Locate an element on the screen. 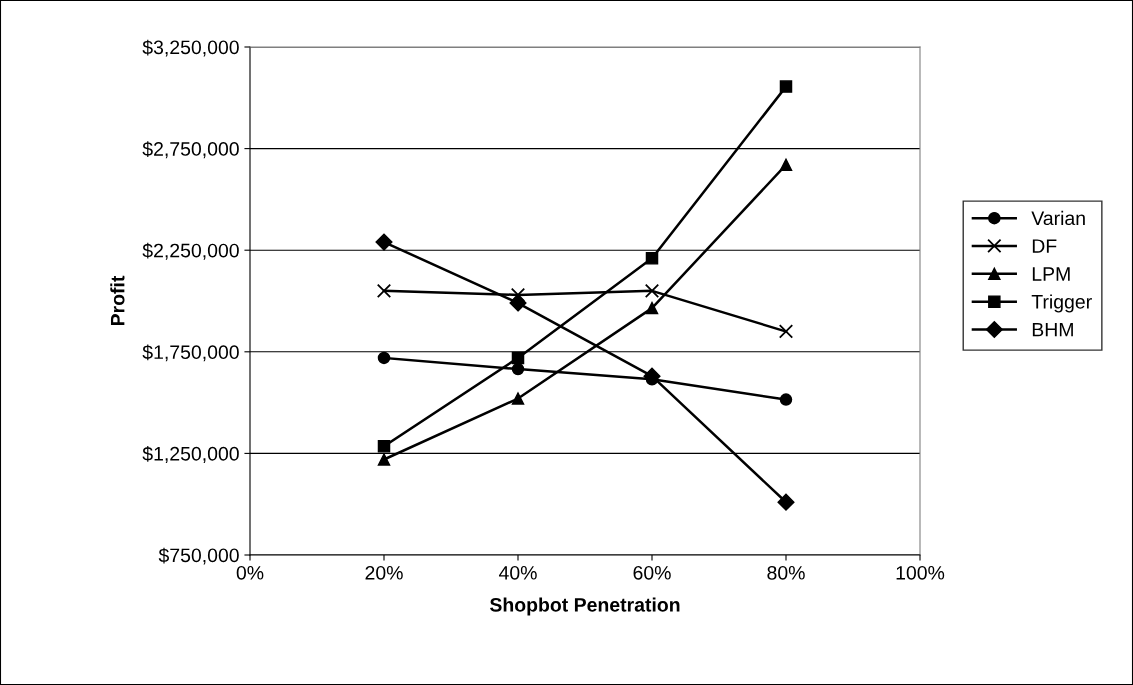 This screenshot has width=1133, height=685. y-tick-label: $2,250,000 is located at coordinates (190, 251).